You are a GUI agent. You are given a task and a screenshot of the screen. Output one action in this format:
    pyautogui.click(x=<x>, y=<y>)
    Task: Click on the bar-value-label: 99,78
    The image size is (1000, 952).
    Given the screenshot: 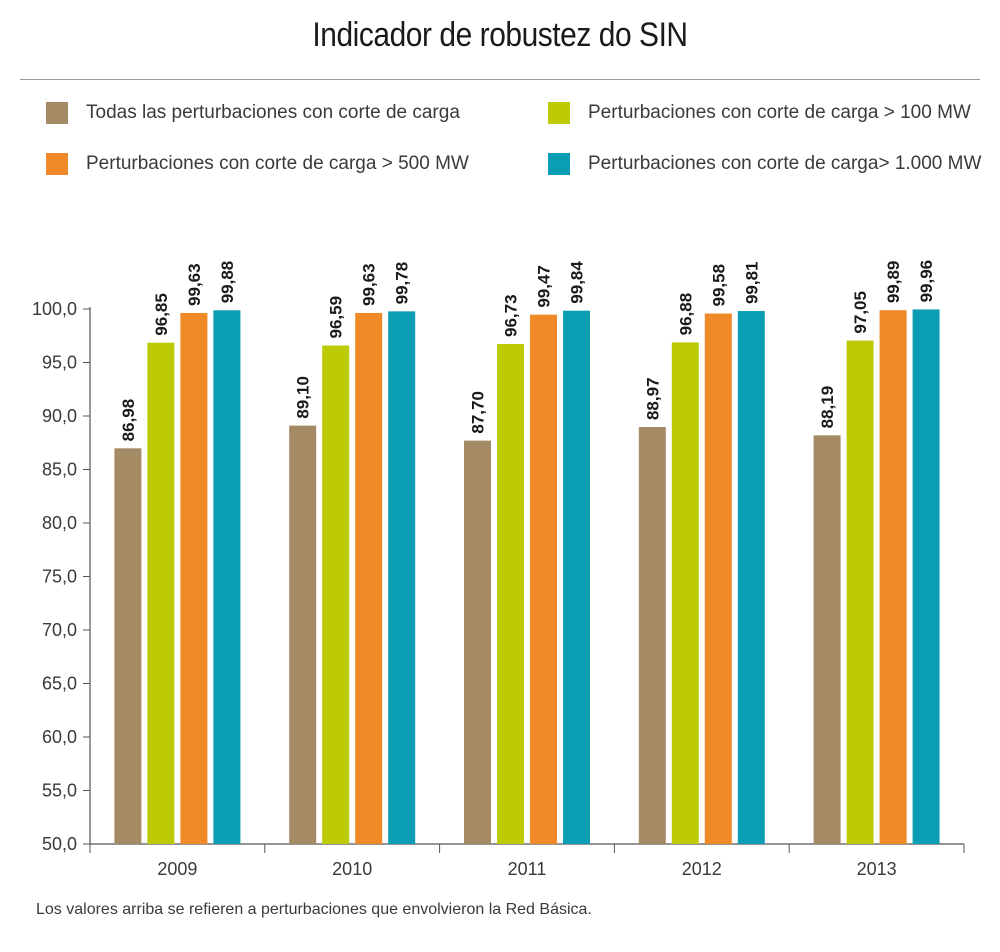 What is the action you would take?
    pyautogui.click(x=402, y=283)
    